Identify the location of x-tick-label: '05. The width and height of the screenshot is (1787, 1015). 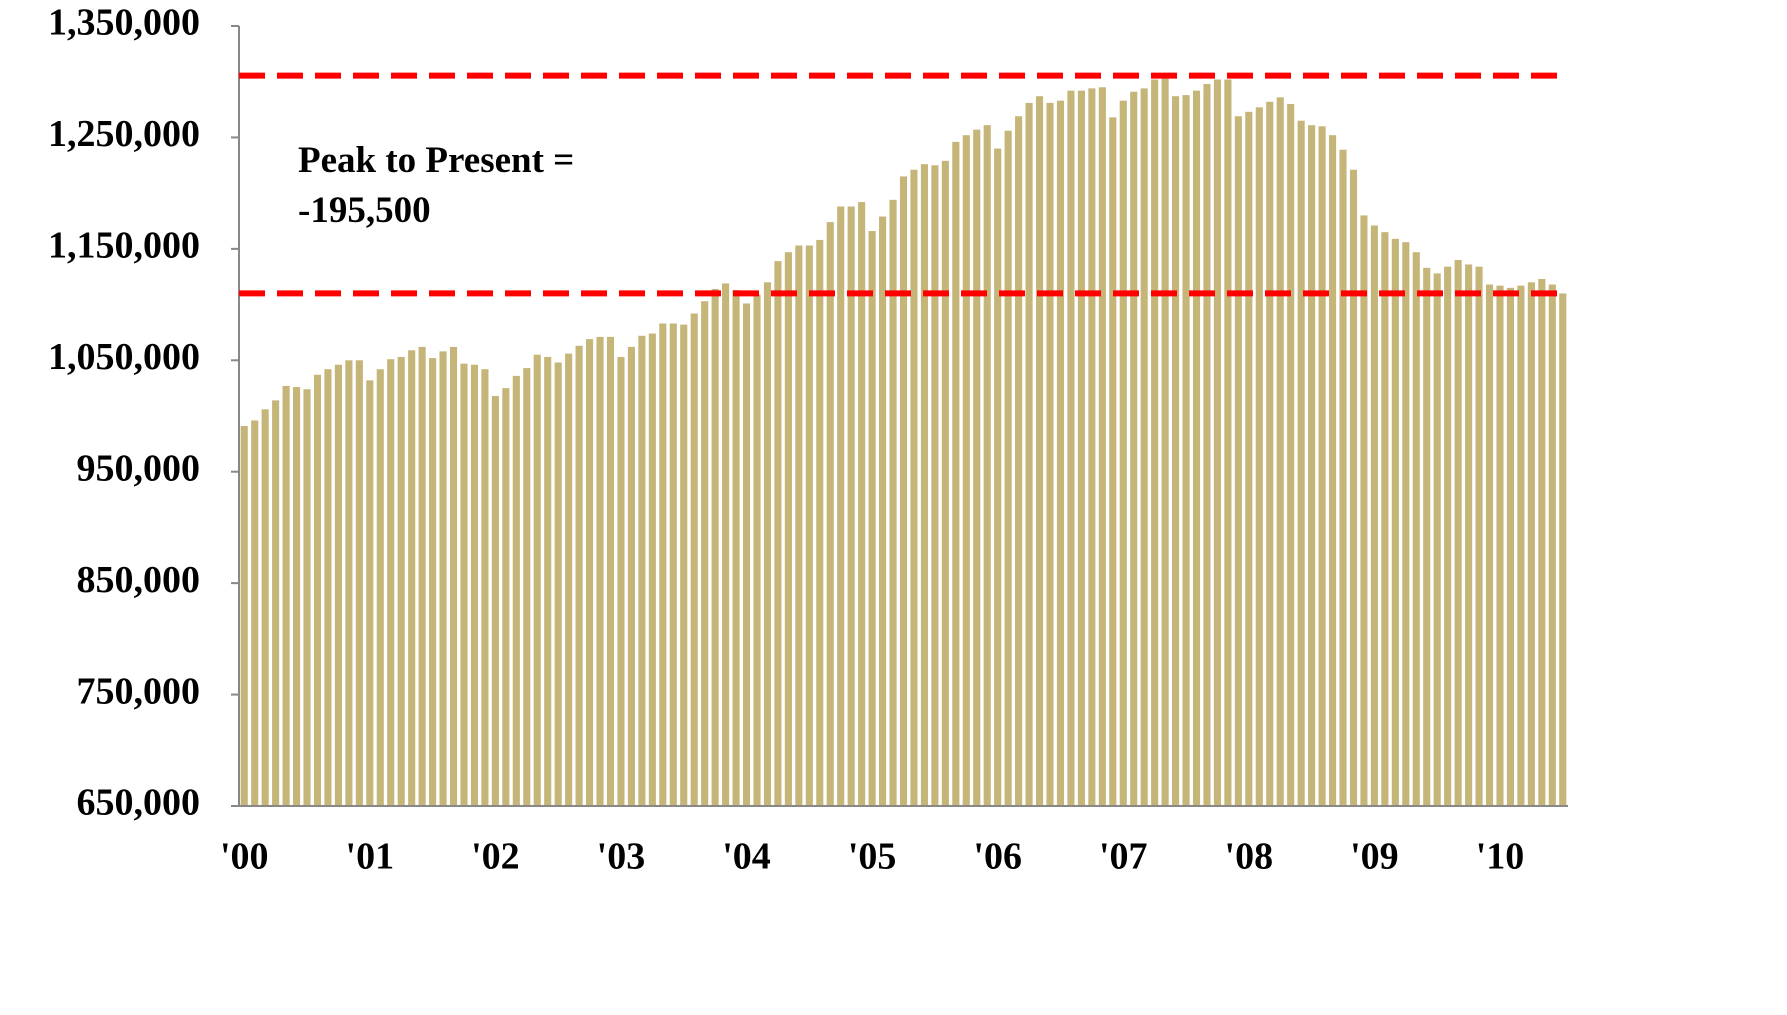
(872, 857).